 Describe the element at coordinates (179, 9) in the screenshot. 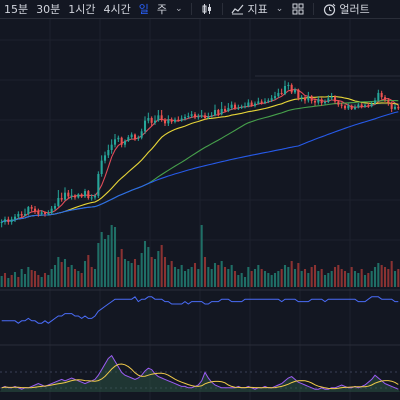

I see `interval-dropdown: ⌄` at that location.